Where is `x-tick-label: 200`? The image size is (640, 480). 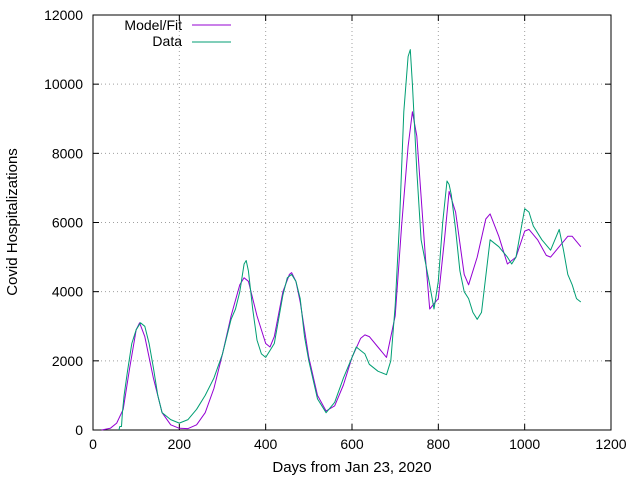 x-tick-label: 200 is located at coordinates (180, 444).